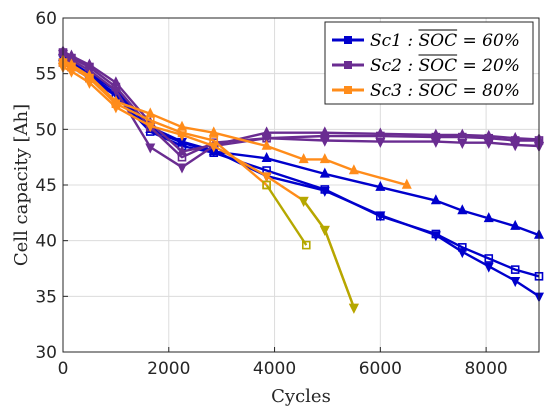 The height and width of the screenshot is (411, 550). Describe the element at coordinates (63, 369) in the screenshot. I see `x-tick-label: 0` at that location.